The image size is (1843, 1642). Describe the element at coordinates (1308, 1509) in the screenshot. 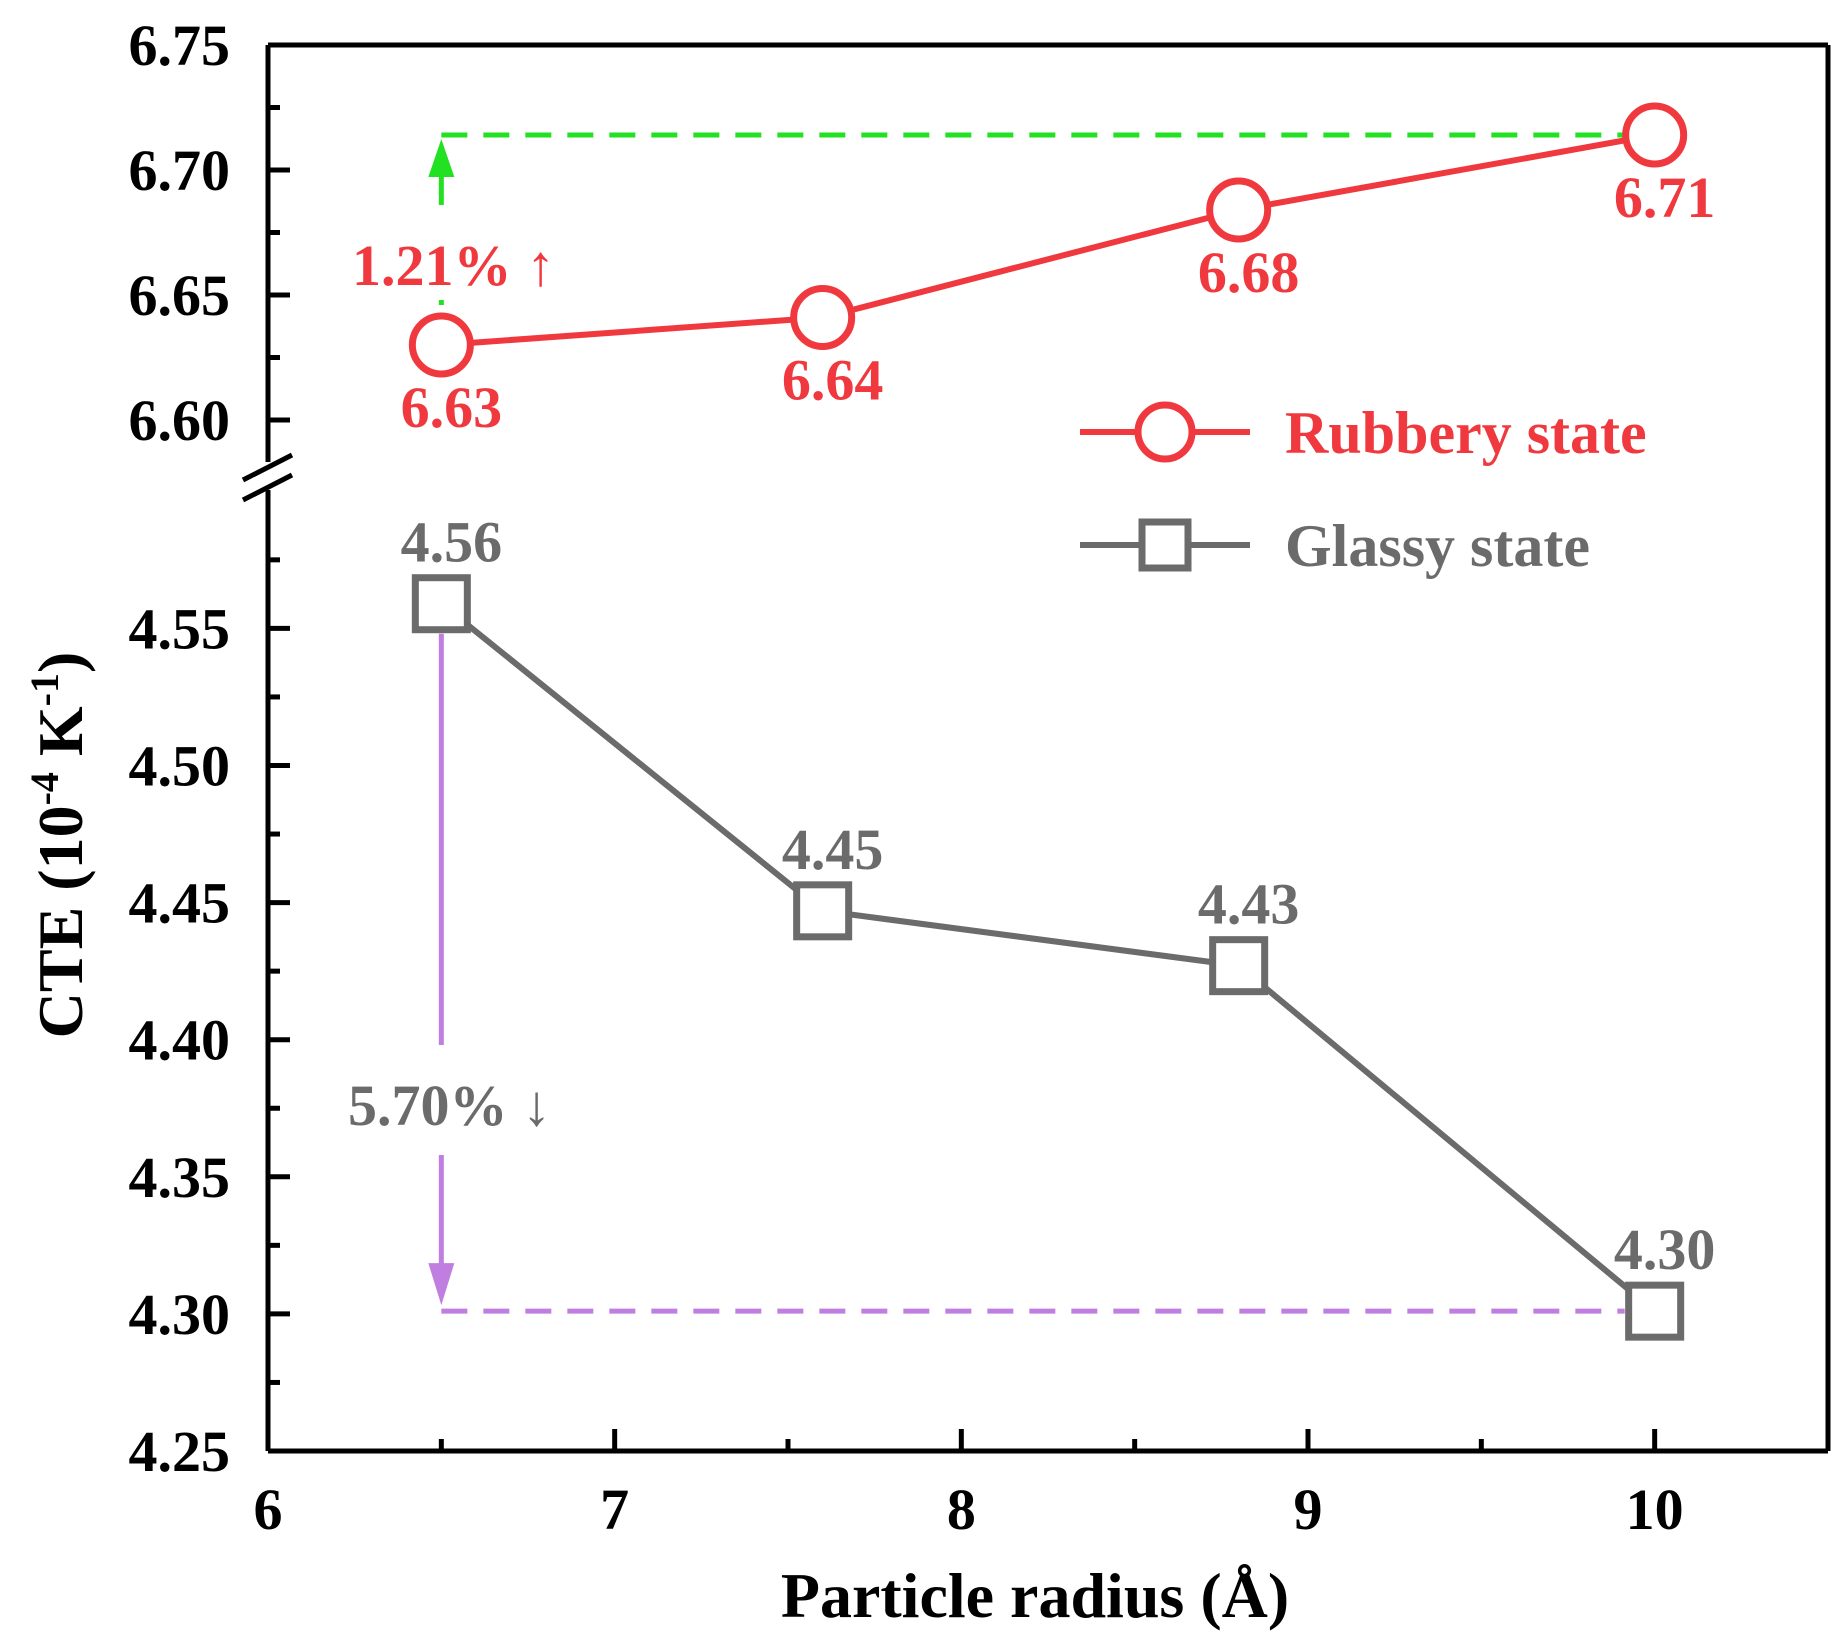

I see `x-tick-label-3: 9` at that location.